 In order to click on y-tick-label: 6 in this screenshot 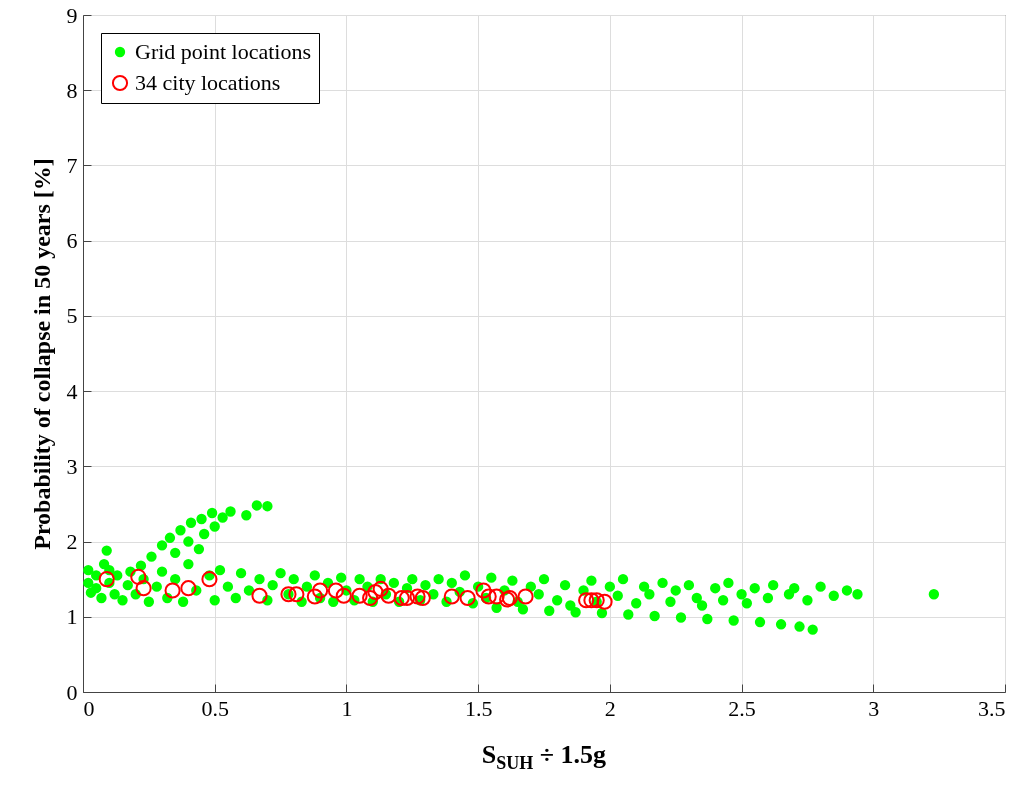, I will do `click(72, 241)`.